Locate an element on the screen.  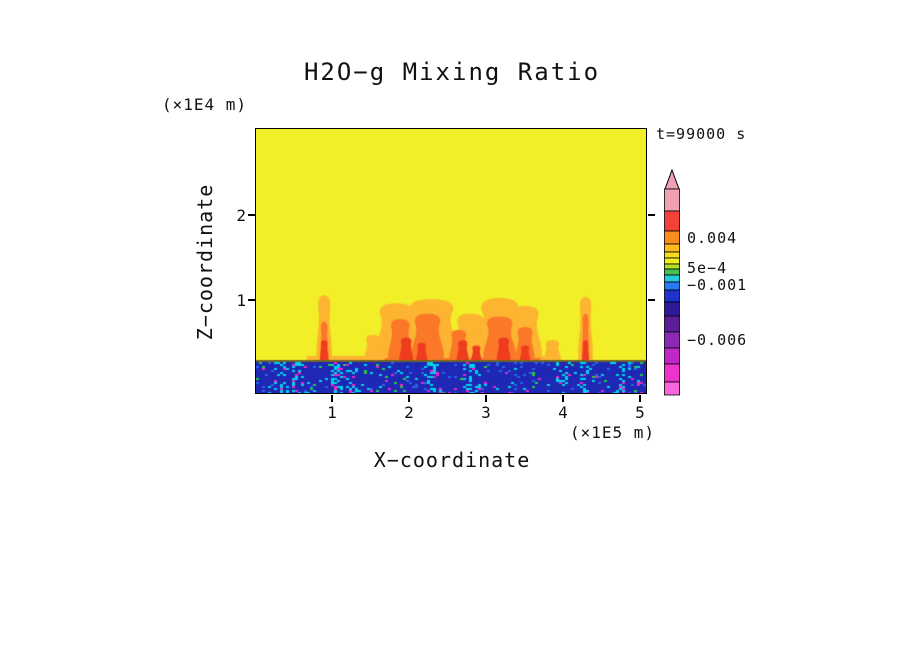
colorbar is located at coordinates (672, 282).